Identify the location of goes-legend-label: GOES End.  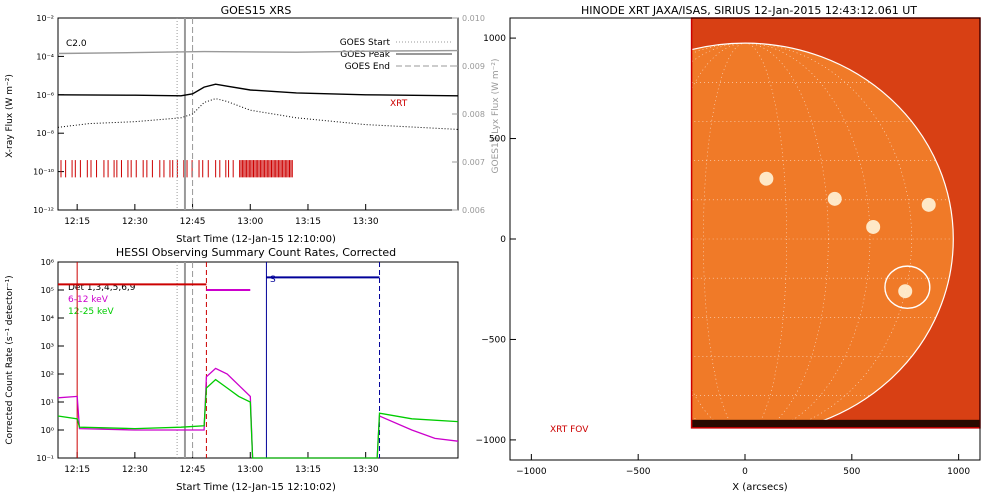
(367, 67).